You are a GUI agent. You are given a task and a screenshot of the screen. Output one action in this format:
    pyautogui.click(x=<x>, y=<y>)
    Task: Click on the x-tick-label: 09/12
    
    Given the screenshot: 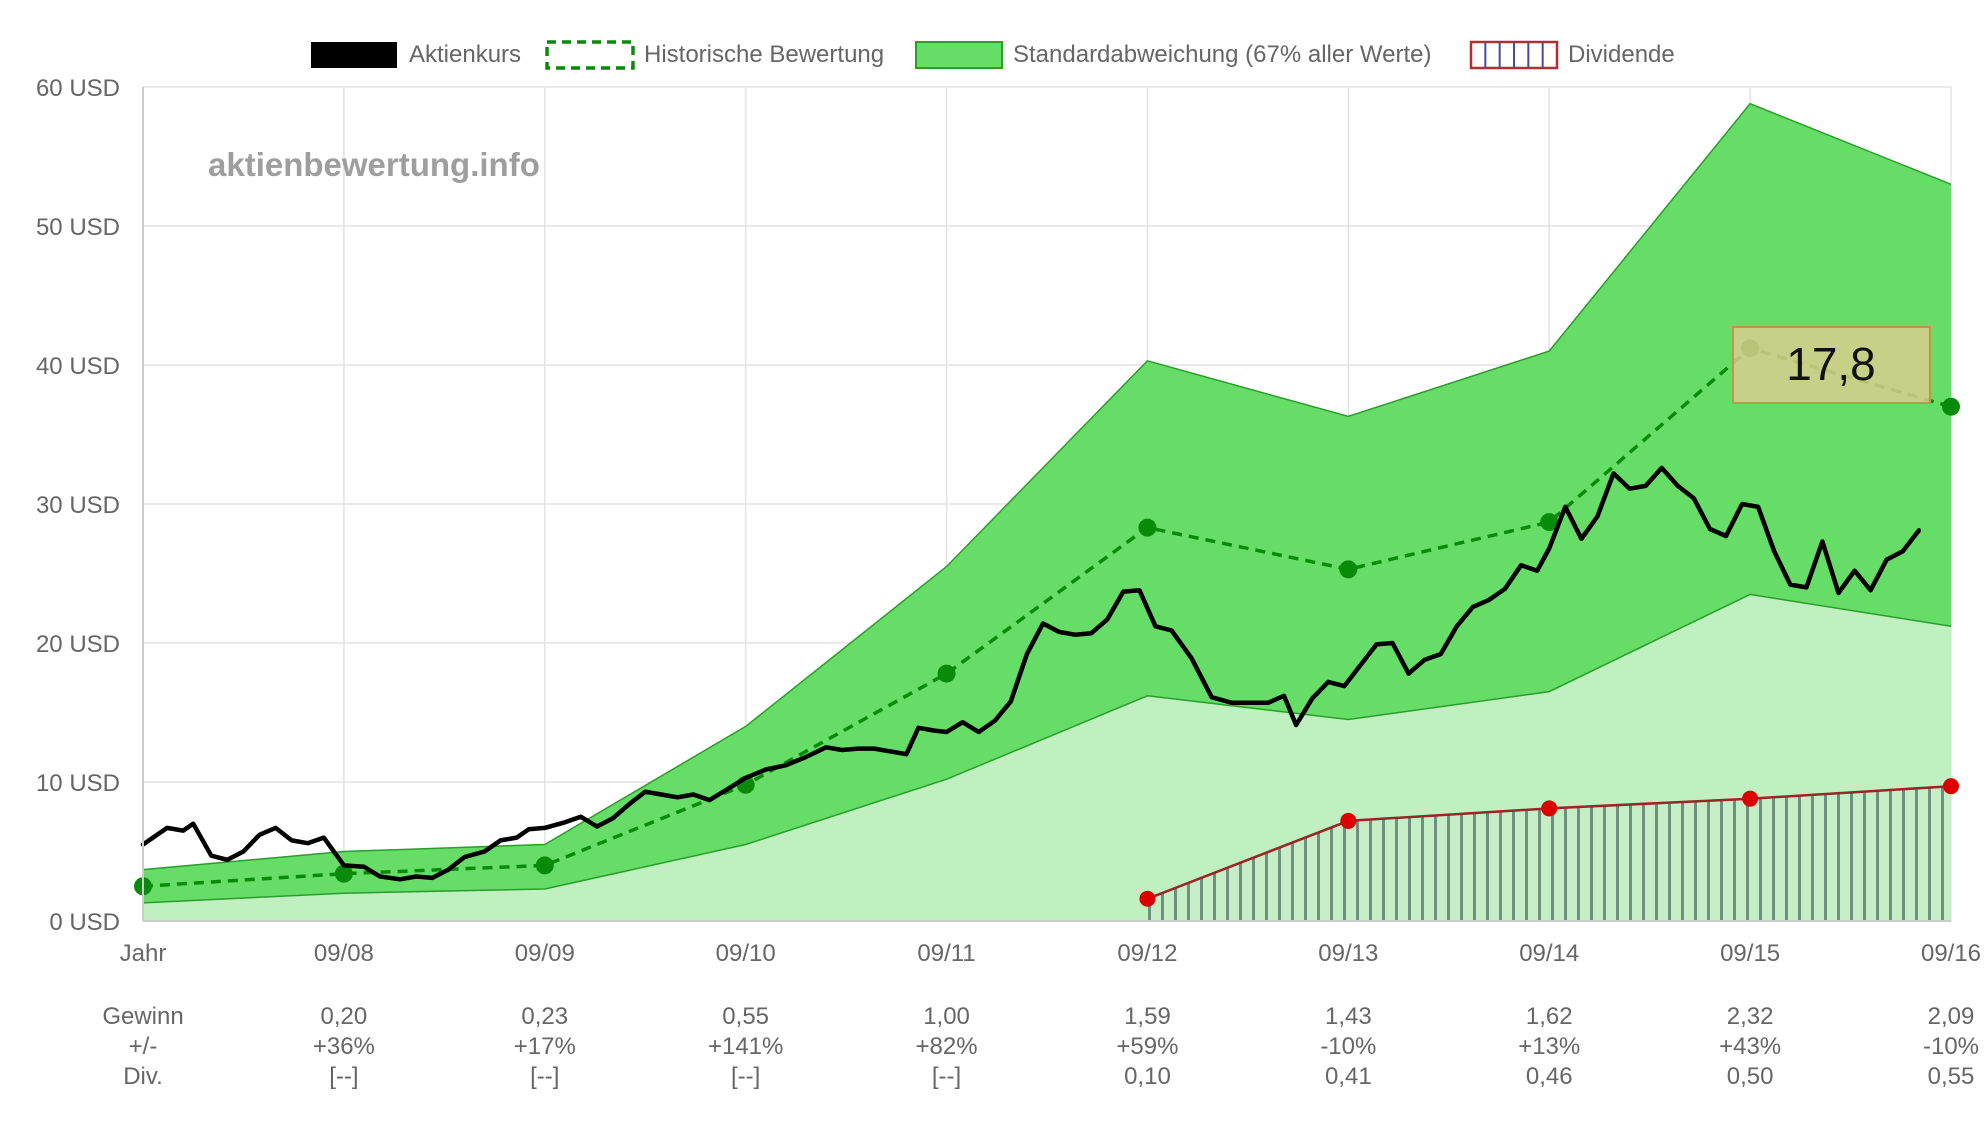 What is the action you would take?
    pyautogui.click(x=1147, y=953)
    